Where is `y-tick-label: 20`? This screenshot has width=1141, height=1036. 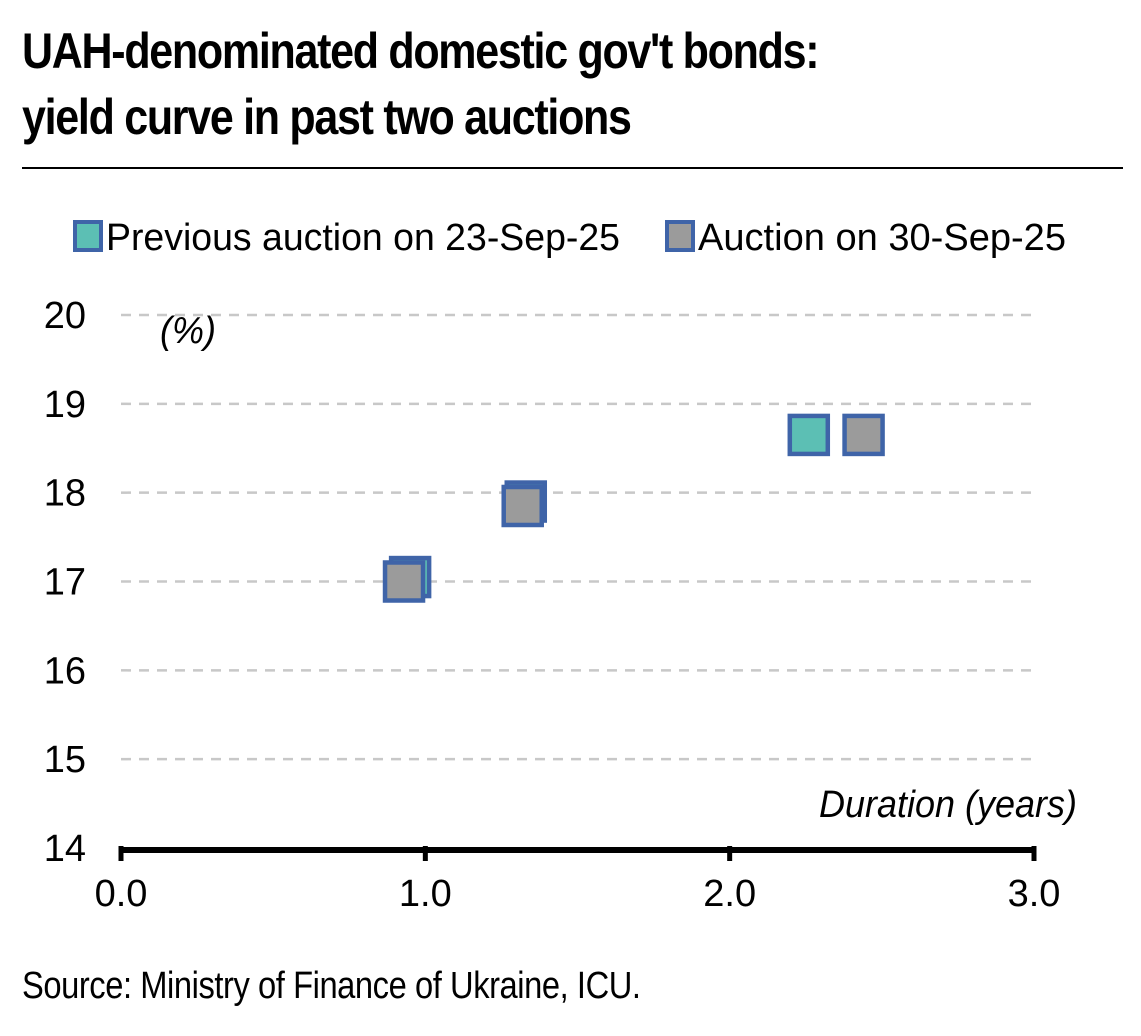
y-tick-label: 20 is located at coordinates (65, 316).